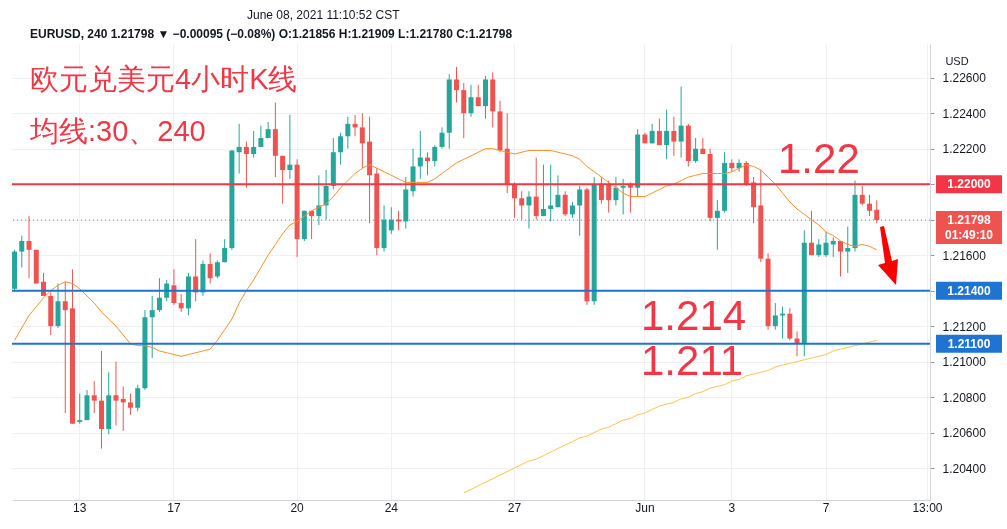 This screenshot has height=529, width=1007. I want to click on y-tick-label: 1.20800, so click(964, 397).